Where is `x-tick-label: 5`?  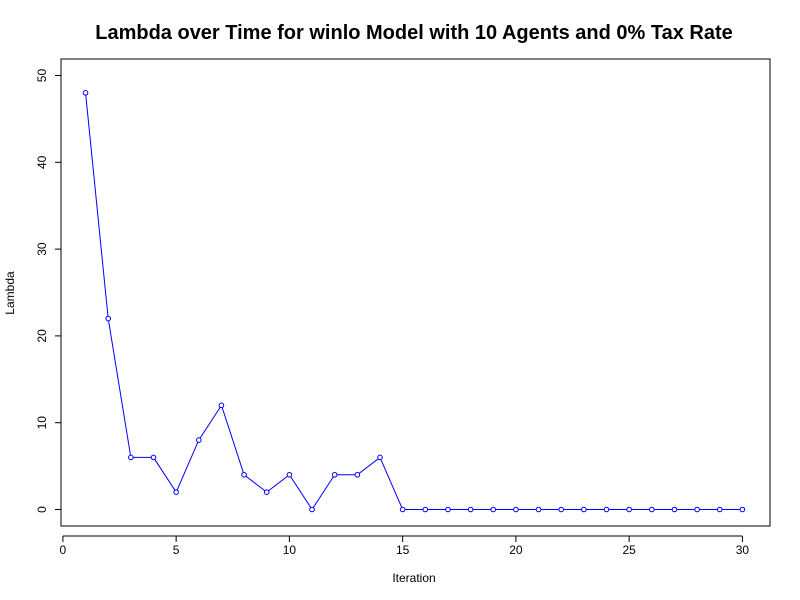 x-tick-label: 5 is located at coordinates (176, 550).